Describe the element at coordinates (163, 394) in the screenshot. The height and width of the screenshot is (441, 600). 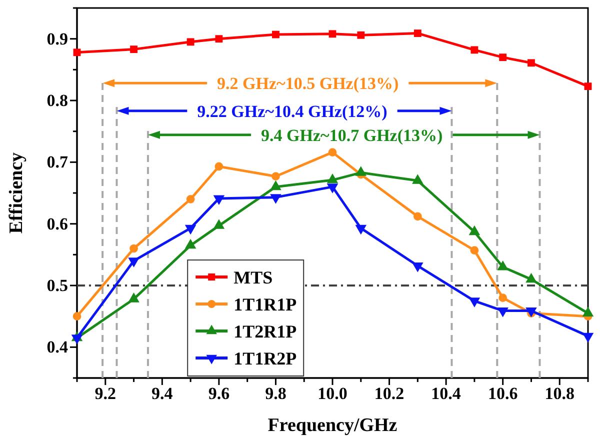
I see `x-tick-label: 9.4` at that location.